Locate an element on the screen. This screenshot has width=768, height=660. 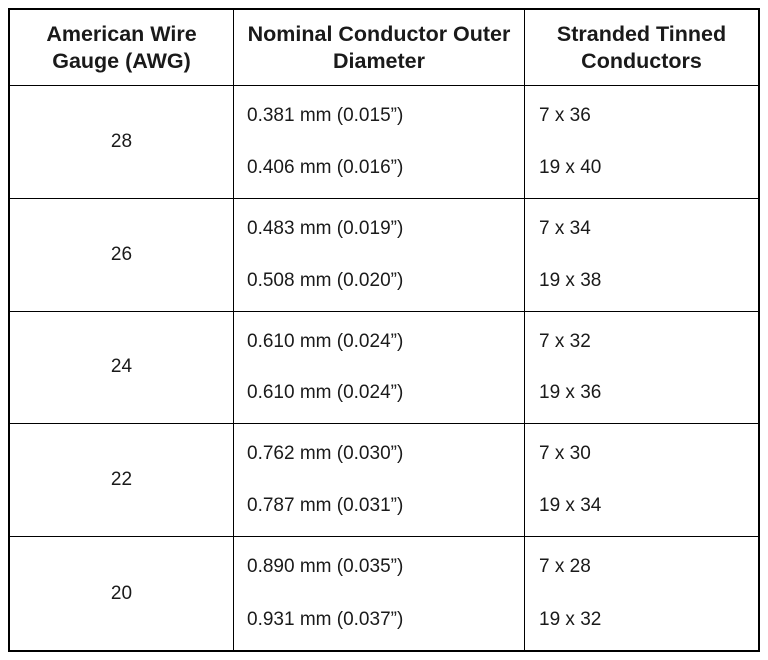
stranded-value: 19 x 32 is located at coordinates (570, 619).